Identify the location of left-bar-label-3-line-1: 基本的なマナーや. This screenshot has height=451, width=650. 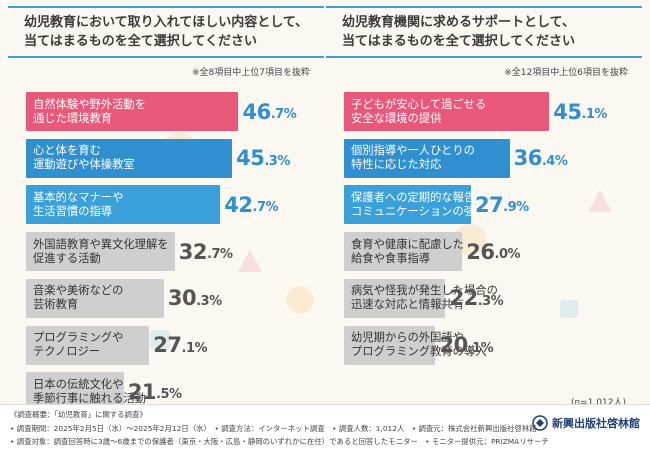
(78, 197).